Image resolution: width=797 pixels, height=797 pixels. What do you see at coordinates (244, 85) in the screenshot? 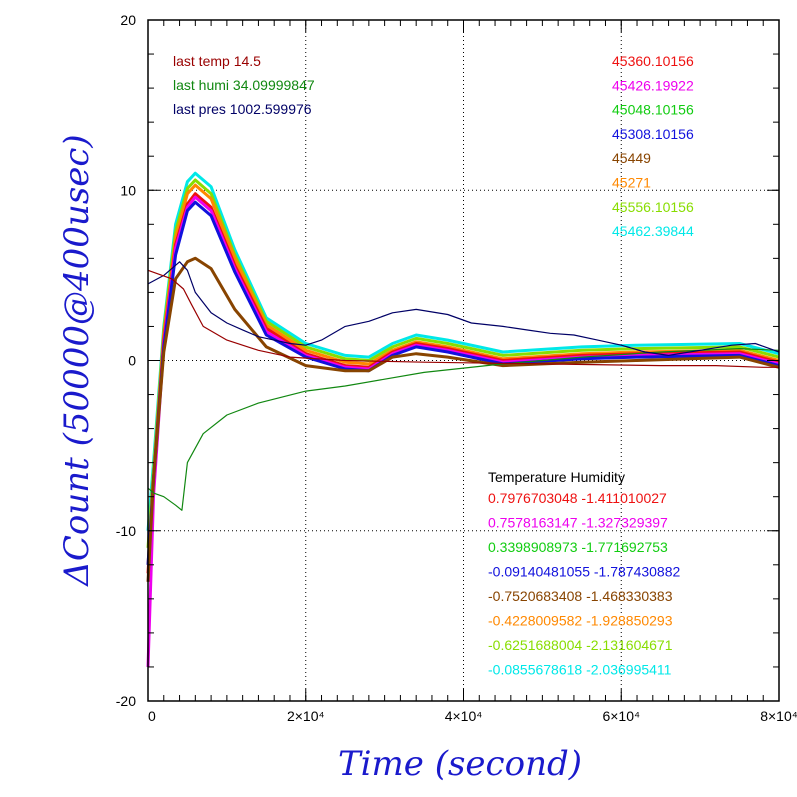
I see `last-value-label: last humi 34.09999847` at bounding box center [244, 85].